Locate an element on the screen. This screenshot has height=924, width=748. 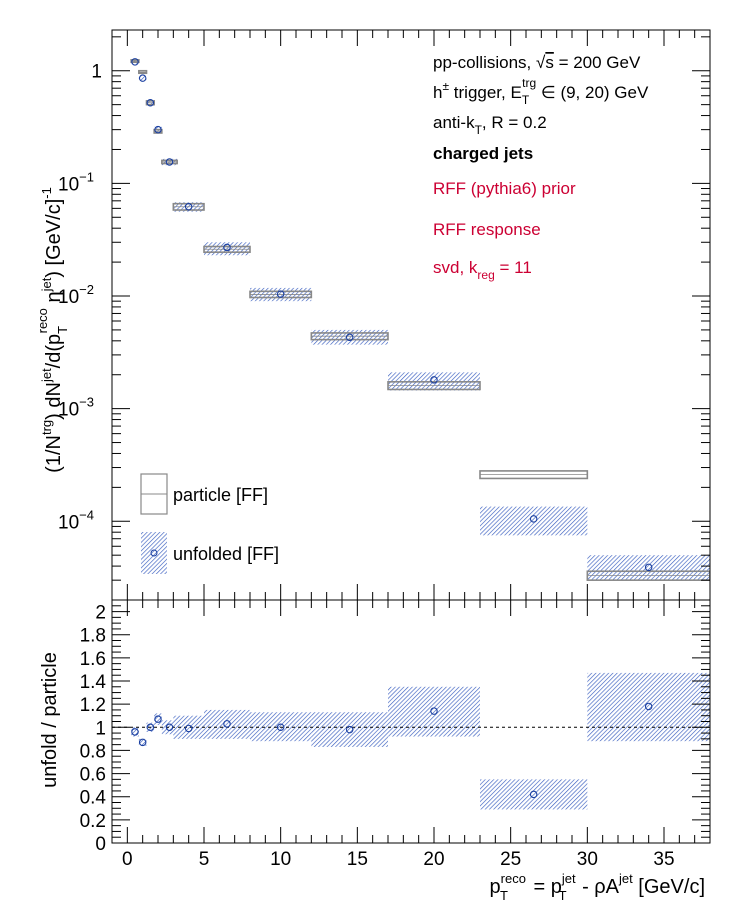
bottom-ytick-label: 1.8 is located at coordinates (93, 636).